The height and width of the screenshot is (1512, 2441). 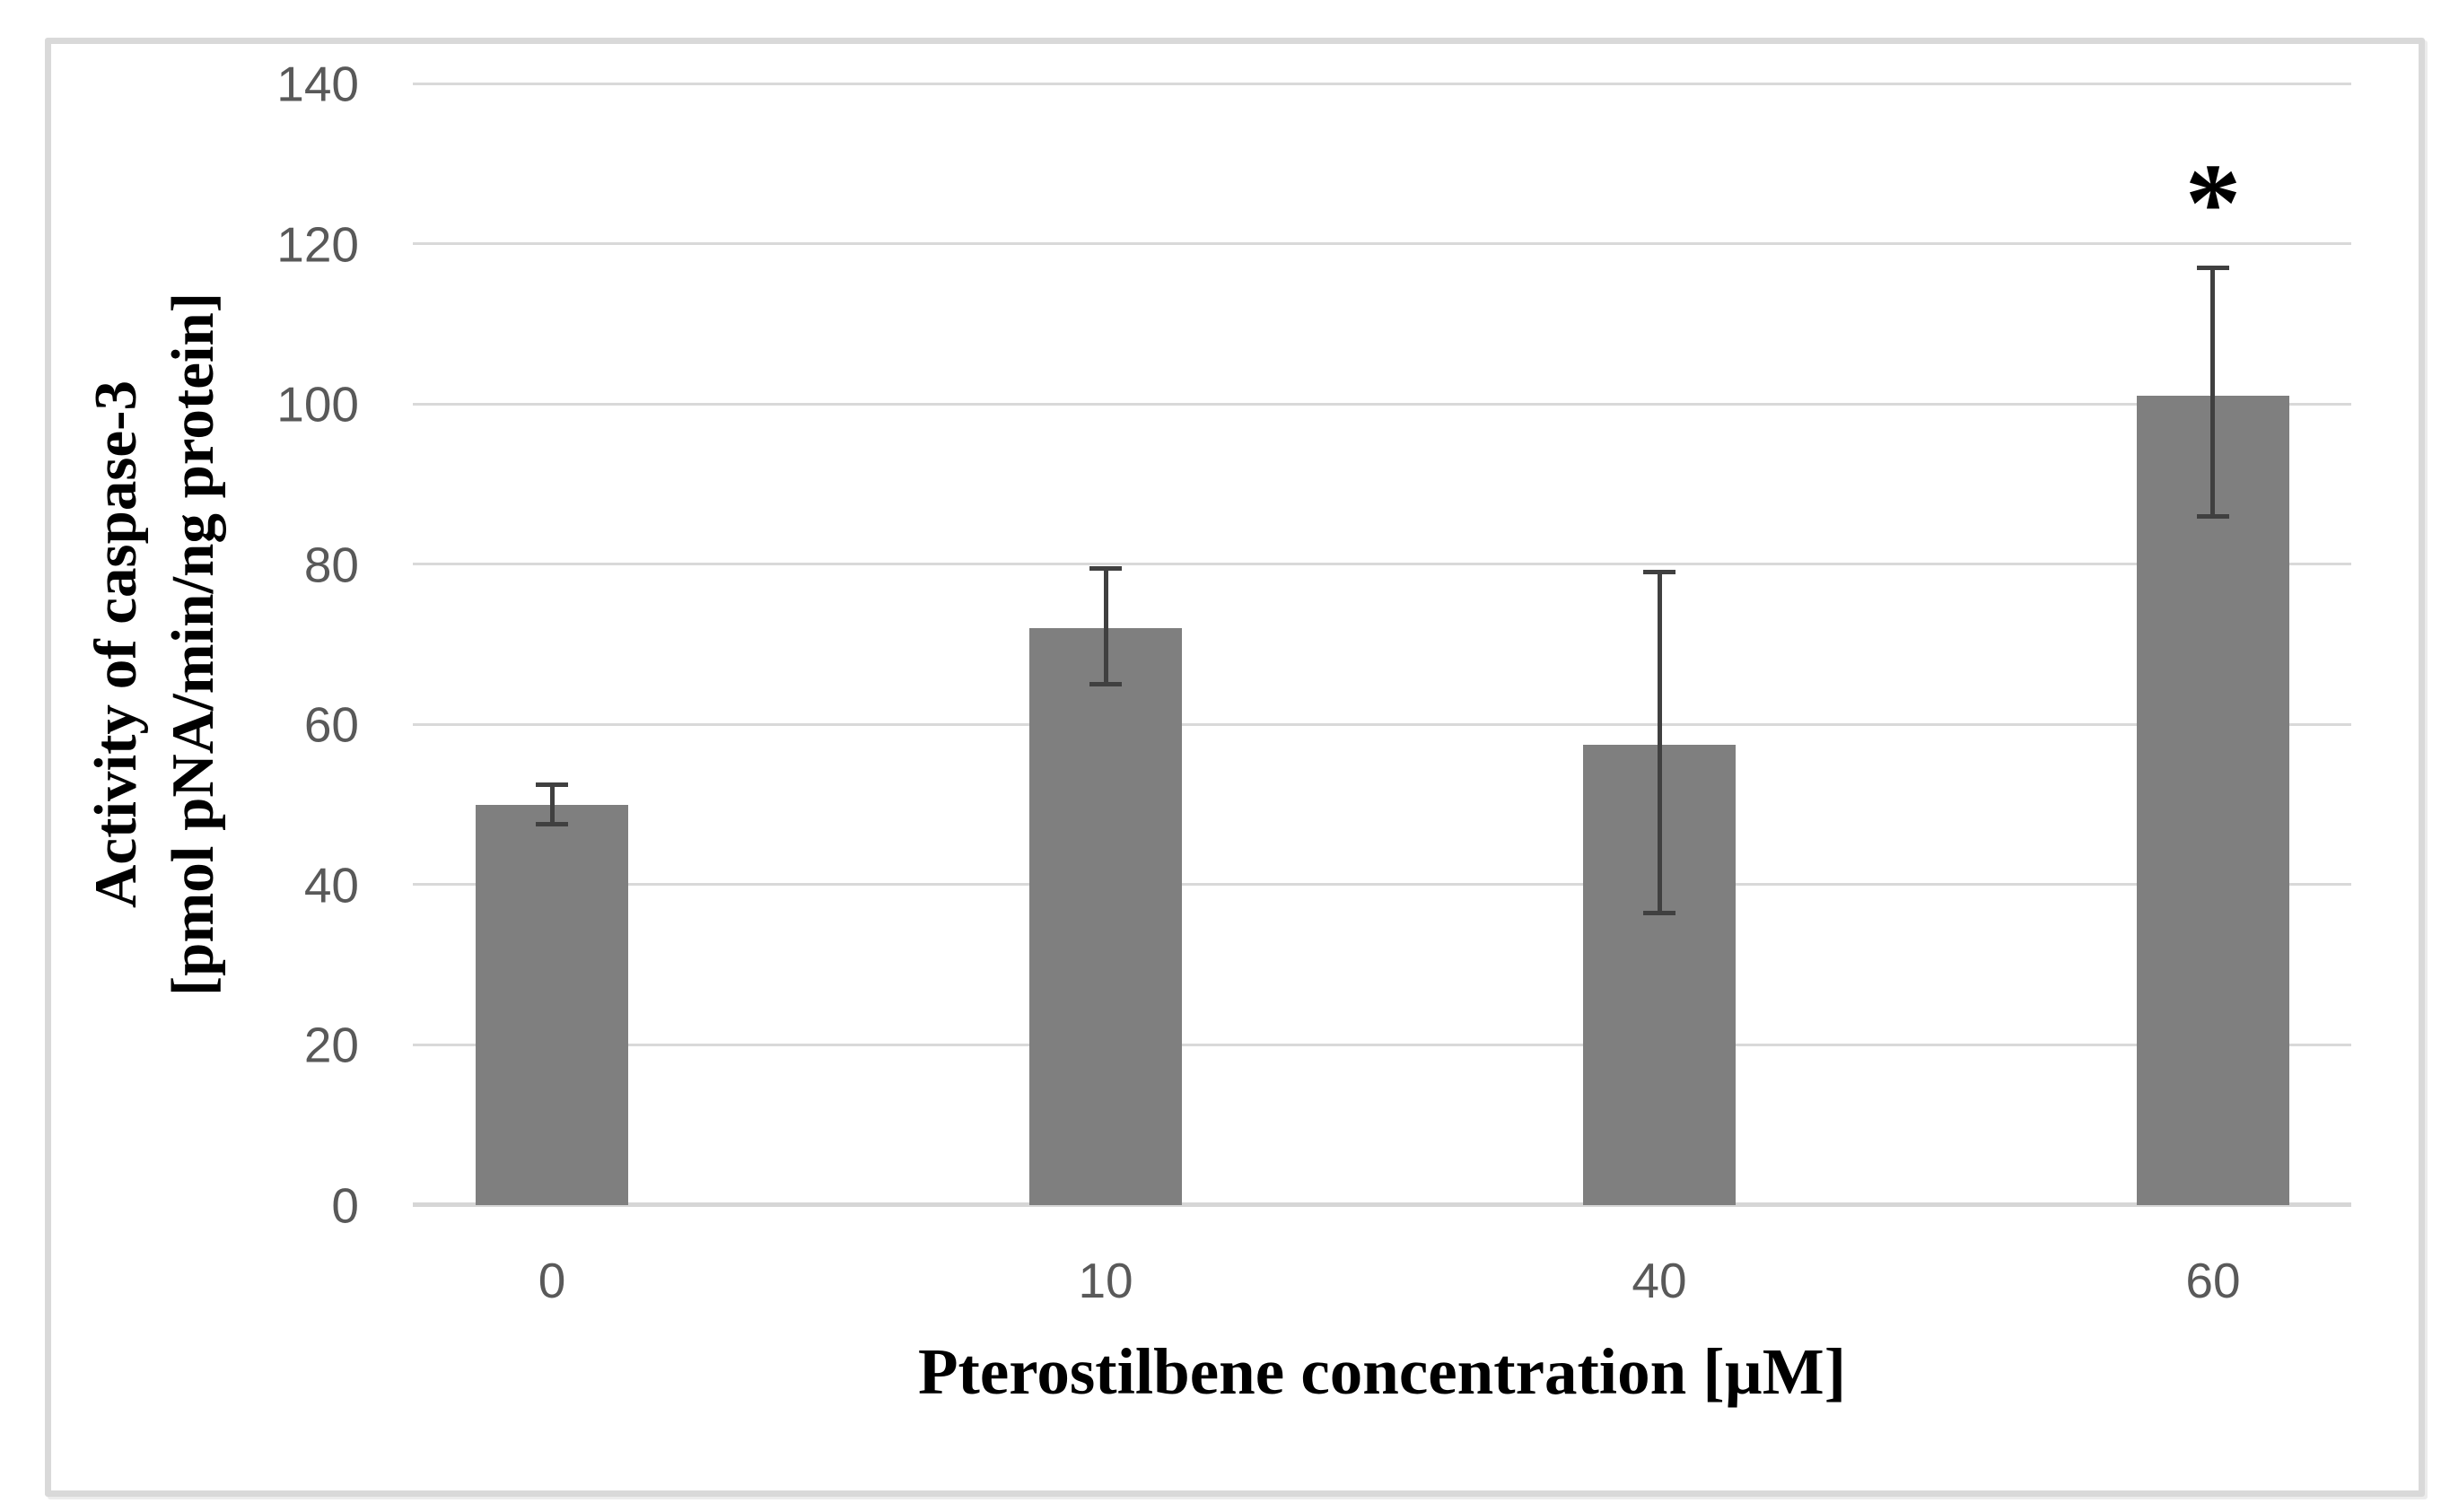 I want to click on y-tick-label-140: 140, so click(x=317, y=84).